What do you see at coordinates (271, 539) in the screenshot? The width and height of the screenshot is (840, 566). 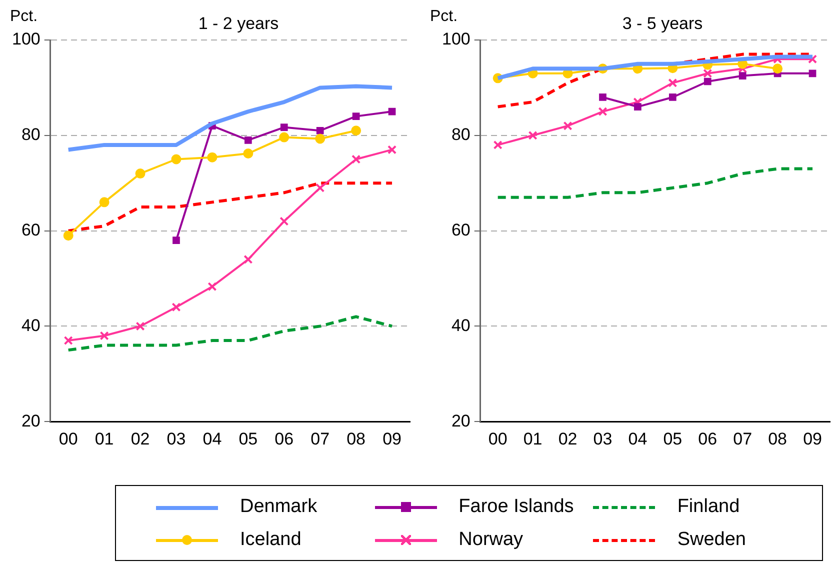 I see `legend-label: Iceland` at bounding box center [271, 539].